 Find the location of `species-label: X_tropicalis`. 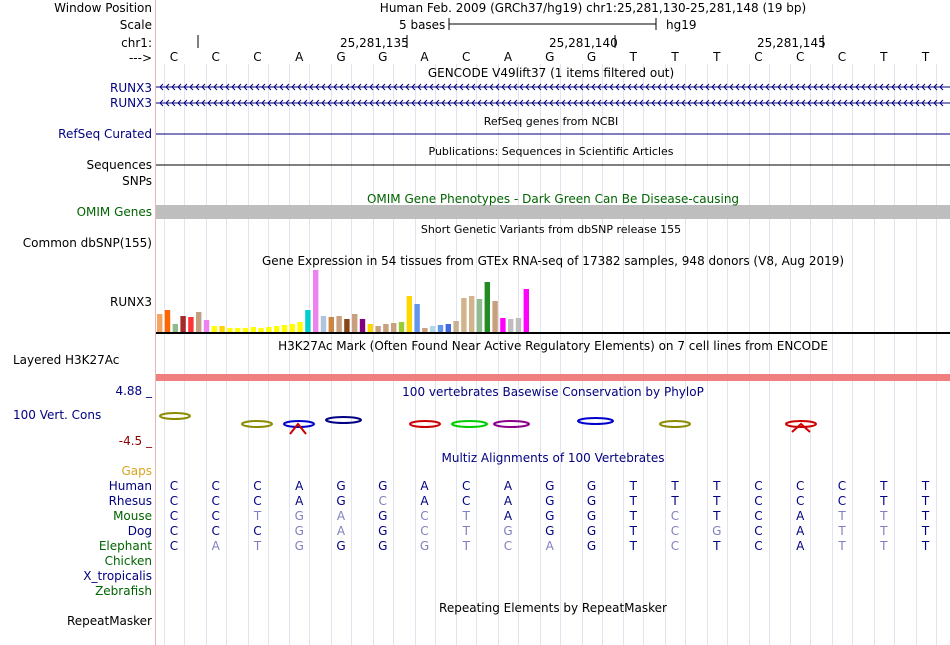

species-label: X_tropicalis is located at coordinates (117, 576).